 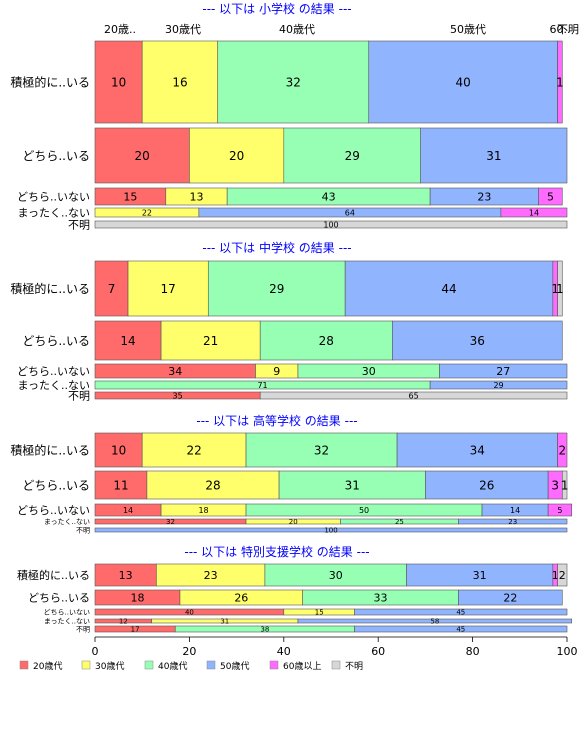 I want to click on data-label: 3, so click(x=555, y=485).